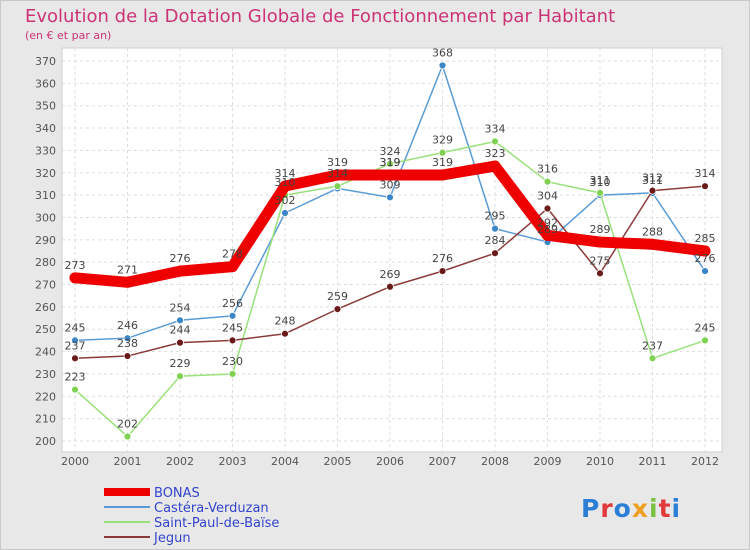  Describe the element at coordinates (337, 296) in the screenshot. I see `data-label: 259` at that location.